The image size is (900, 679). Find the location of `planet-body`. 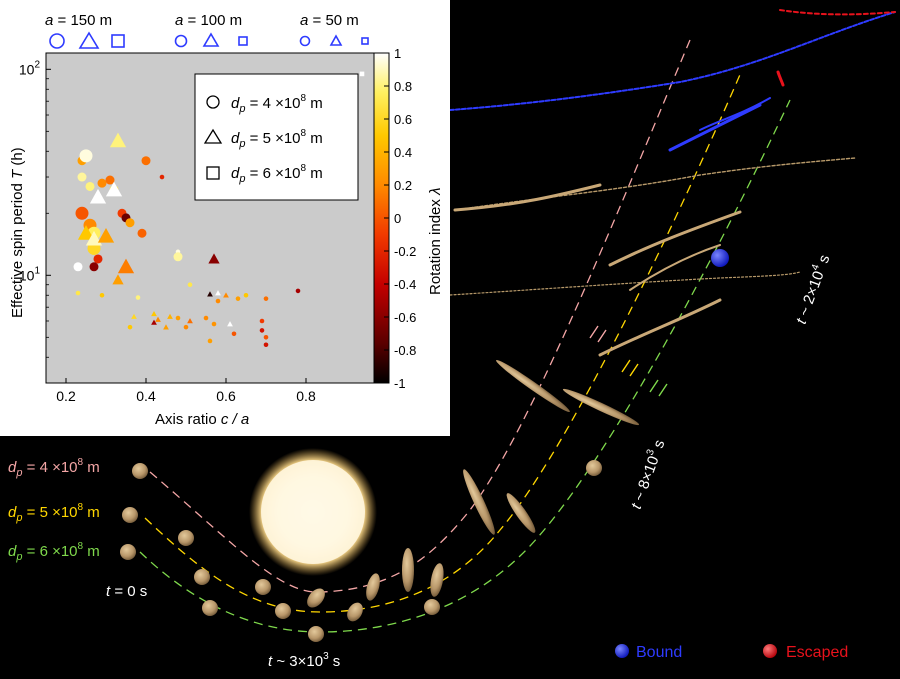

planet-body is located at coordinates (313, 512).